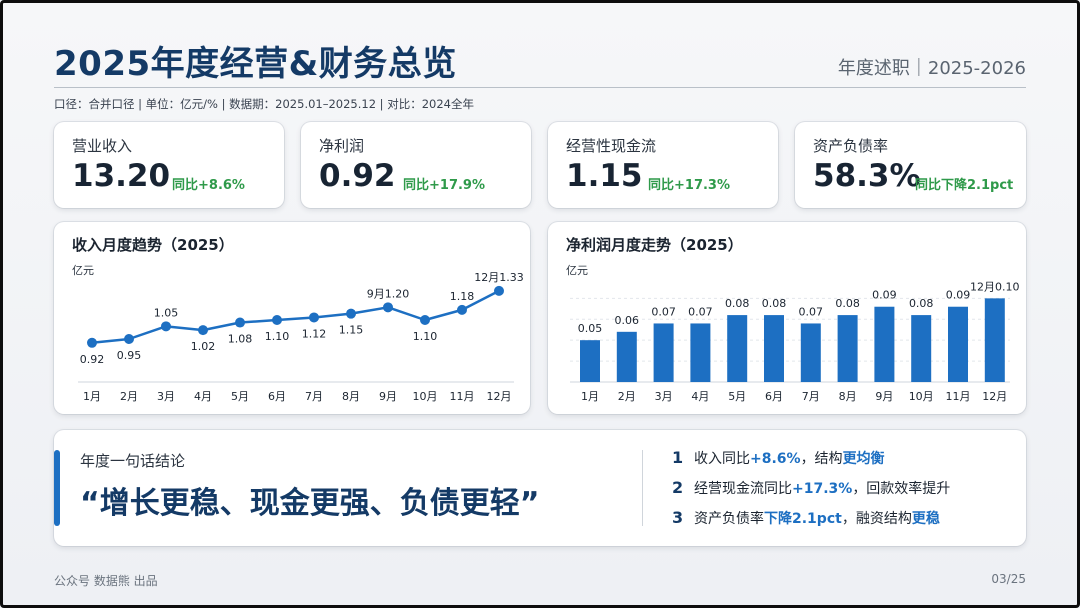 This screenshot has width=1080, height=608. I want to click on chart-title: 净利润月度走势（2025）, so click(654, 245).